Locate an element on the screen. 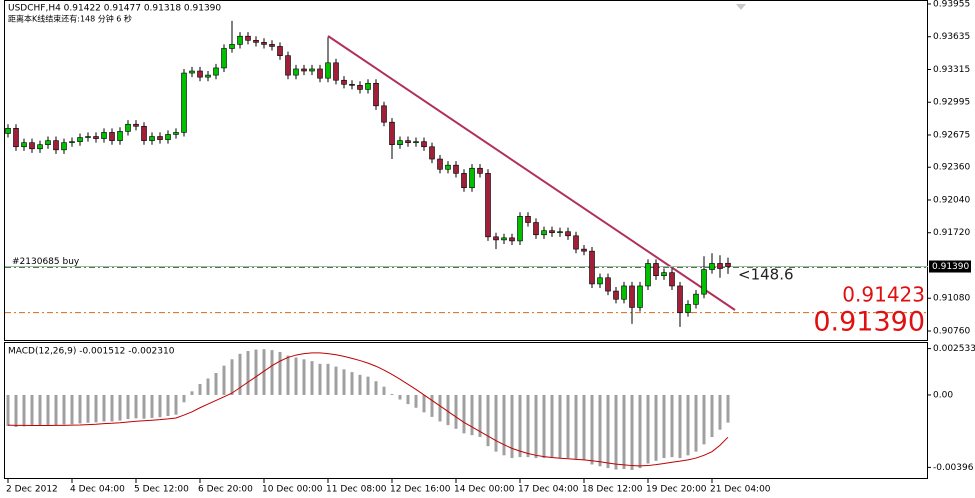 Image resolution: width=975 pixels, height=498 pixels. y-tick-label: 0.93315 is located at coordinates (951, 70).